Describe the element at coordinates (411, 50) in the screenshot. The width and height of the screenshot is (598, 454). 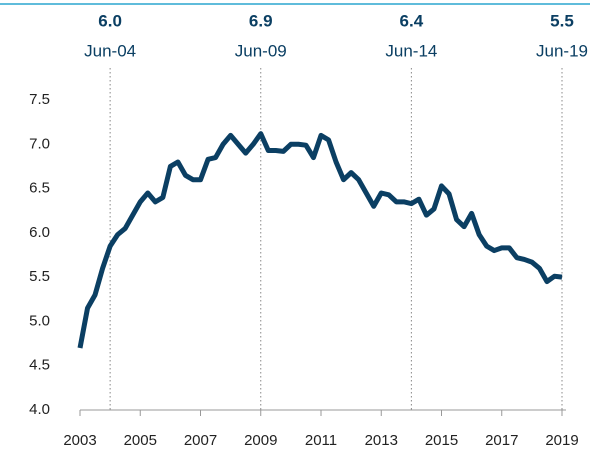
I see `annotation-label: Jun-14` at that location.